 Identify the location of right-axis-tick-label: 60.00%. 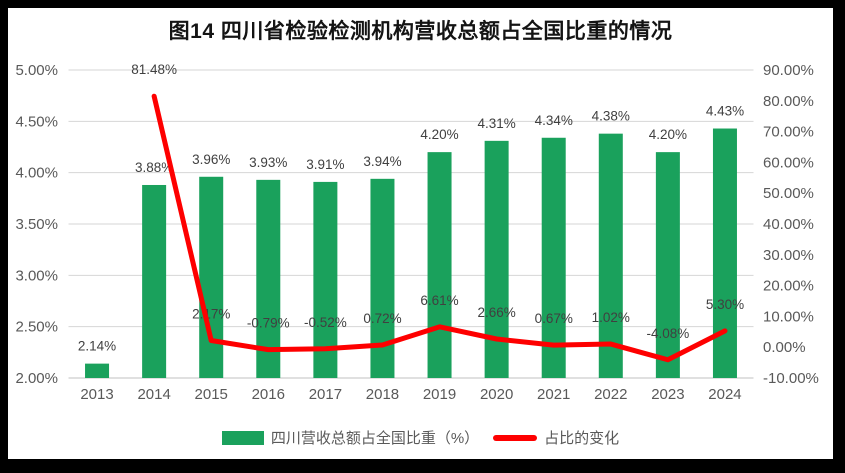
(788, 162).